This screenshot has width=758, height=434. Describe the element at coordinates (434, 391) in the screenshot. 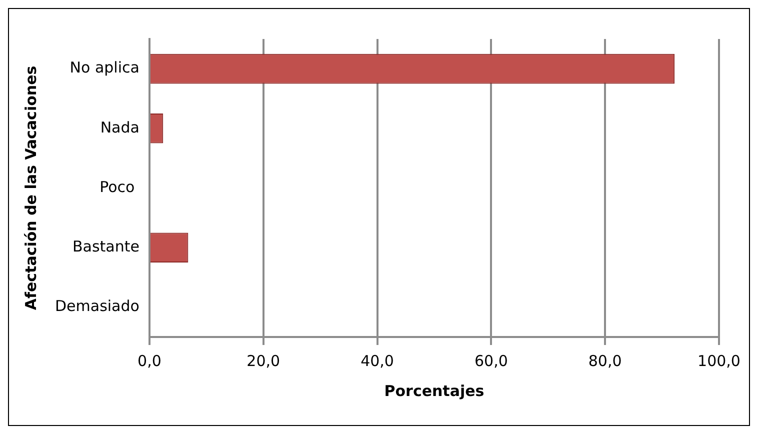

I see `x-axis-title: Porcentajes` at that location.